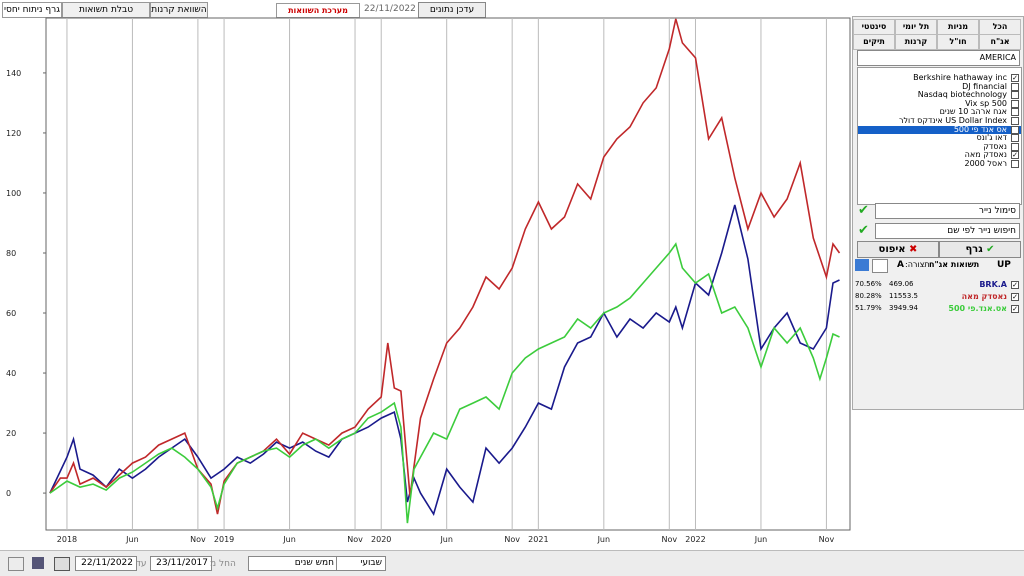  I want to click on x-tick-label: 2018, so click(67, 539).